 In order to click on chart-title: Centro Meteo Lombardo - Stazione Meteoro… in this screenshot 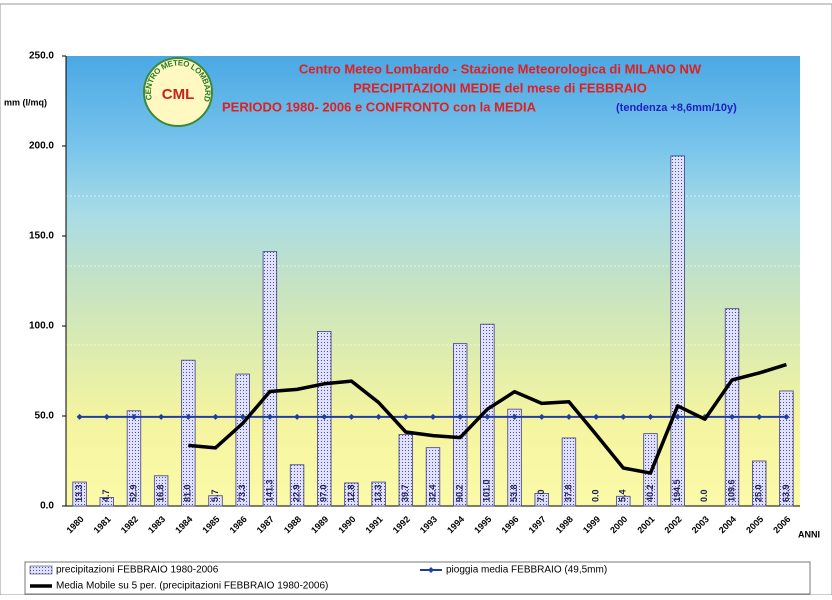, I will do `click(500, 68)`.